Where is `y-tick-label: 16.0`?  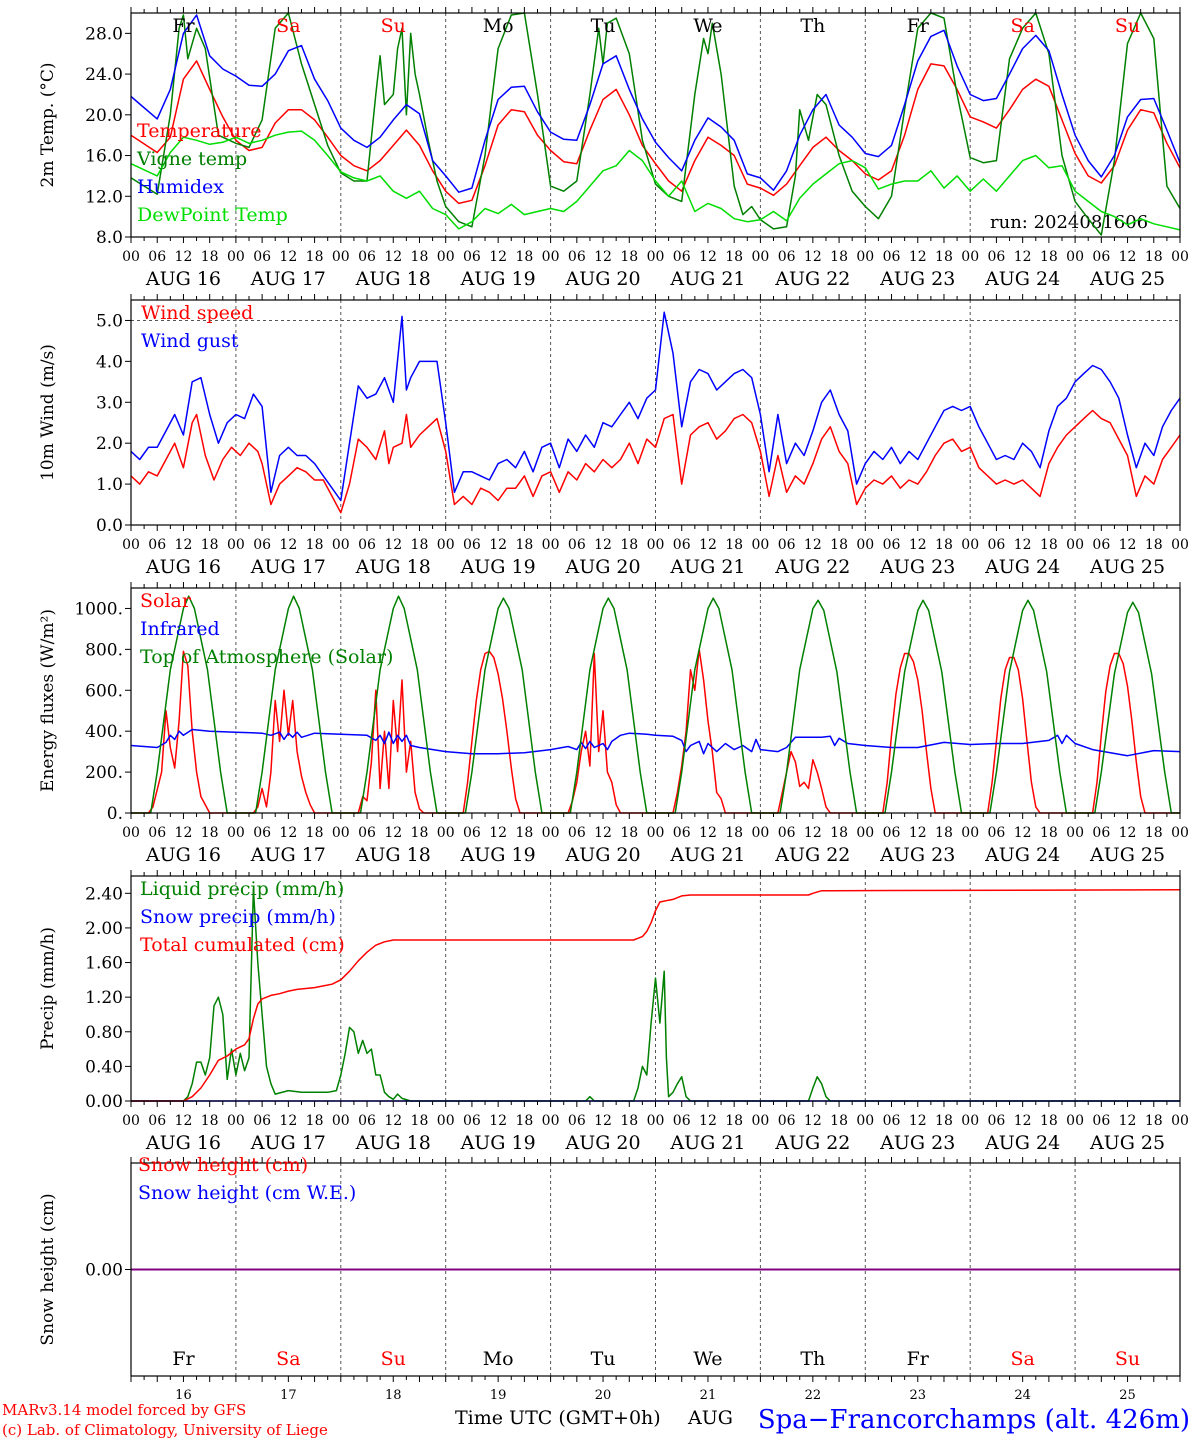
y-tick-label: 16.0 is located at coordinates (104, 157).